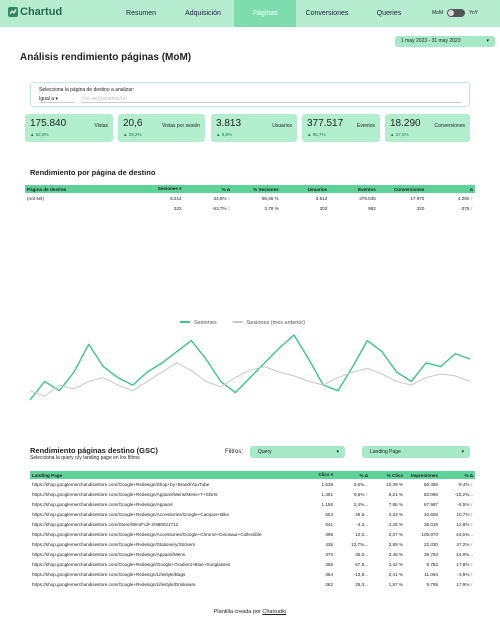 The width and height of the screenshot is (500, 625). Describe the element at coordinates (159, 189) in the screenshot. I see `column-header: Sesiones ▾` at that location.